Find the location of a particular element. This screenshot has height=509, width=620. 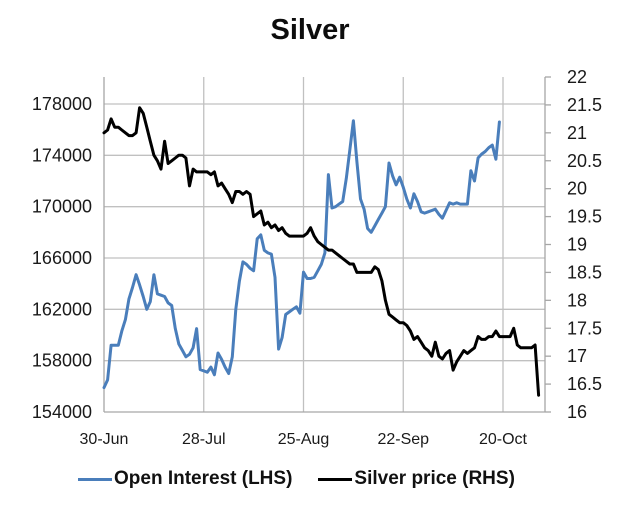

right-axis-tick-label: 22 is located at coordinates (577, 77).